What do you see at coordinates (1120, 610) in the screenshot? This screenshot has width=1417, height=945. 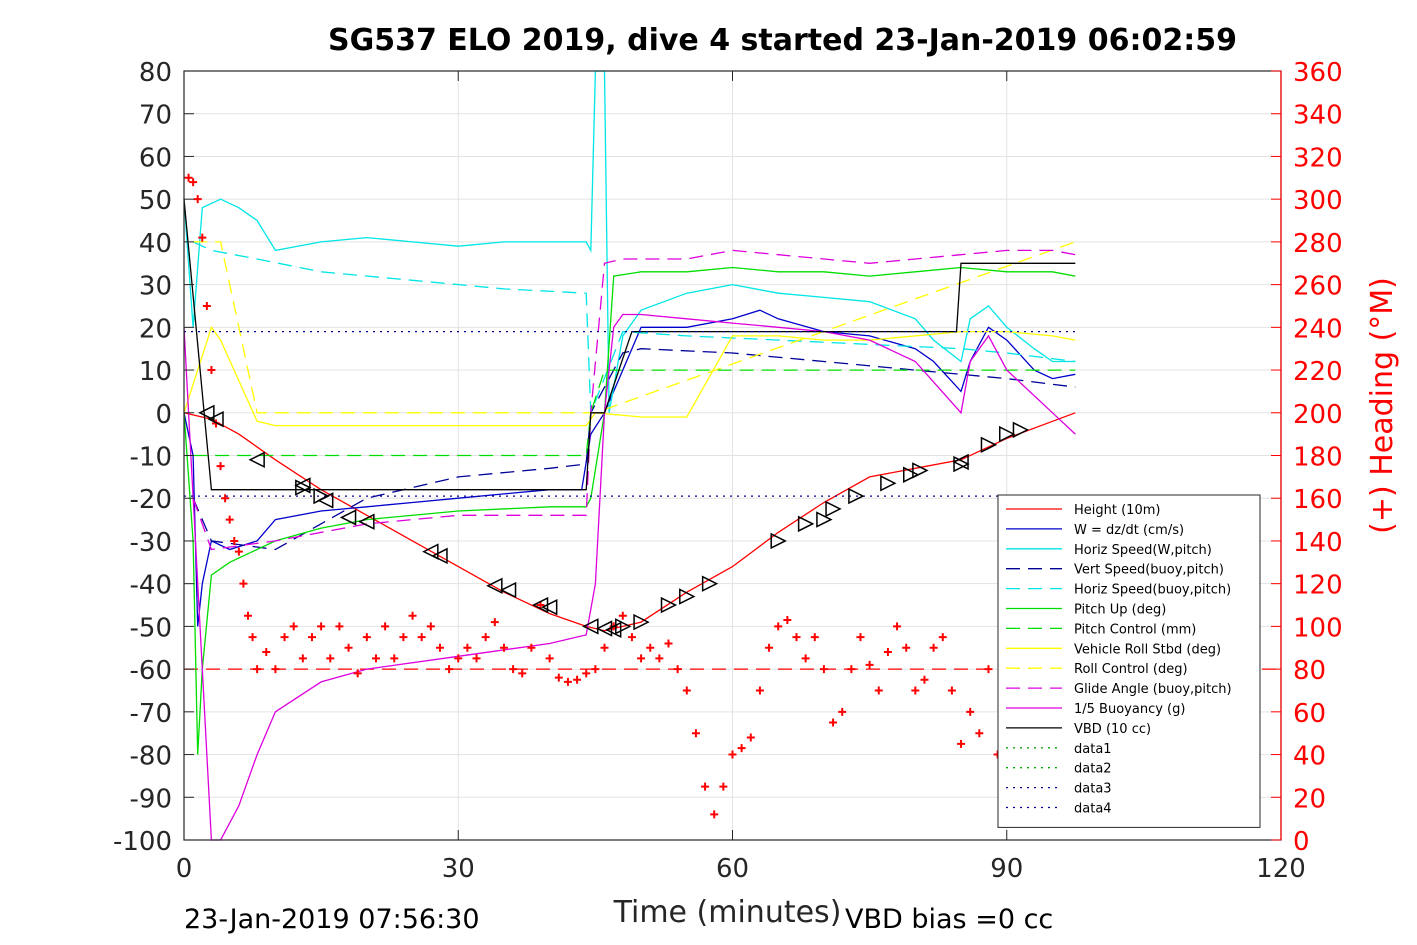 I see `legend-label: Pitch Up (deg)` at bounding box center [1120, 610].